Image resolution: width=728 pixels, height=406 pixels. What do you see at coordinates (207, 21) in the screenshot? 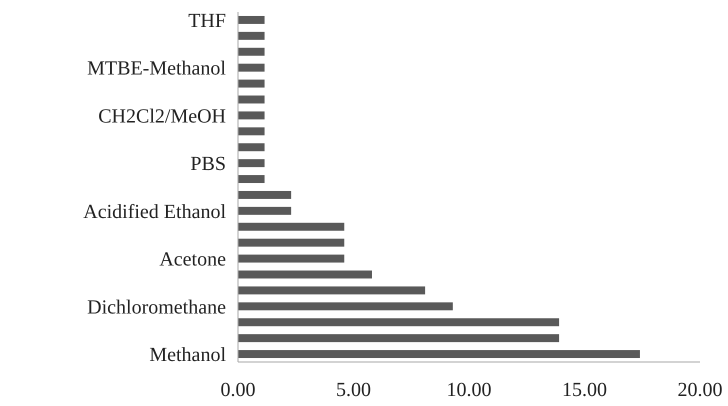
I see `y-tick-label: THF` at bounding box center [207, 21].